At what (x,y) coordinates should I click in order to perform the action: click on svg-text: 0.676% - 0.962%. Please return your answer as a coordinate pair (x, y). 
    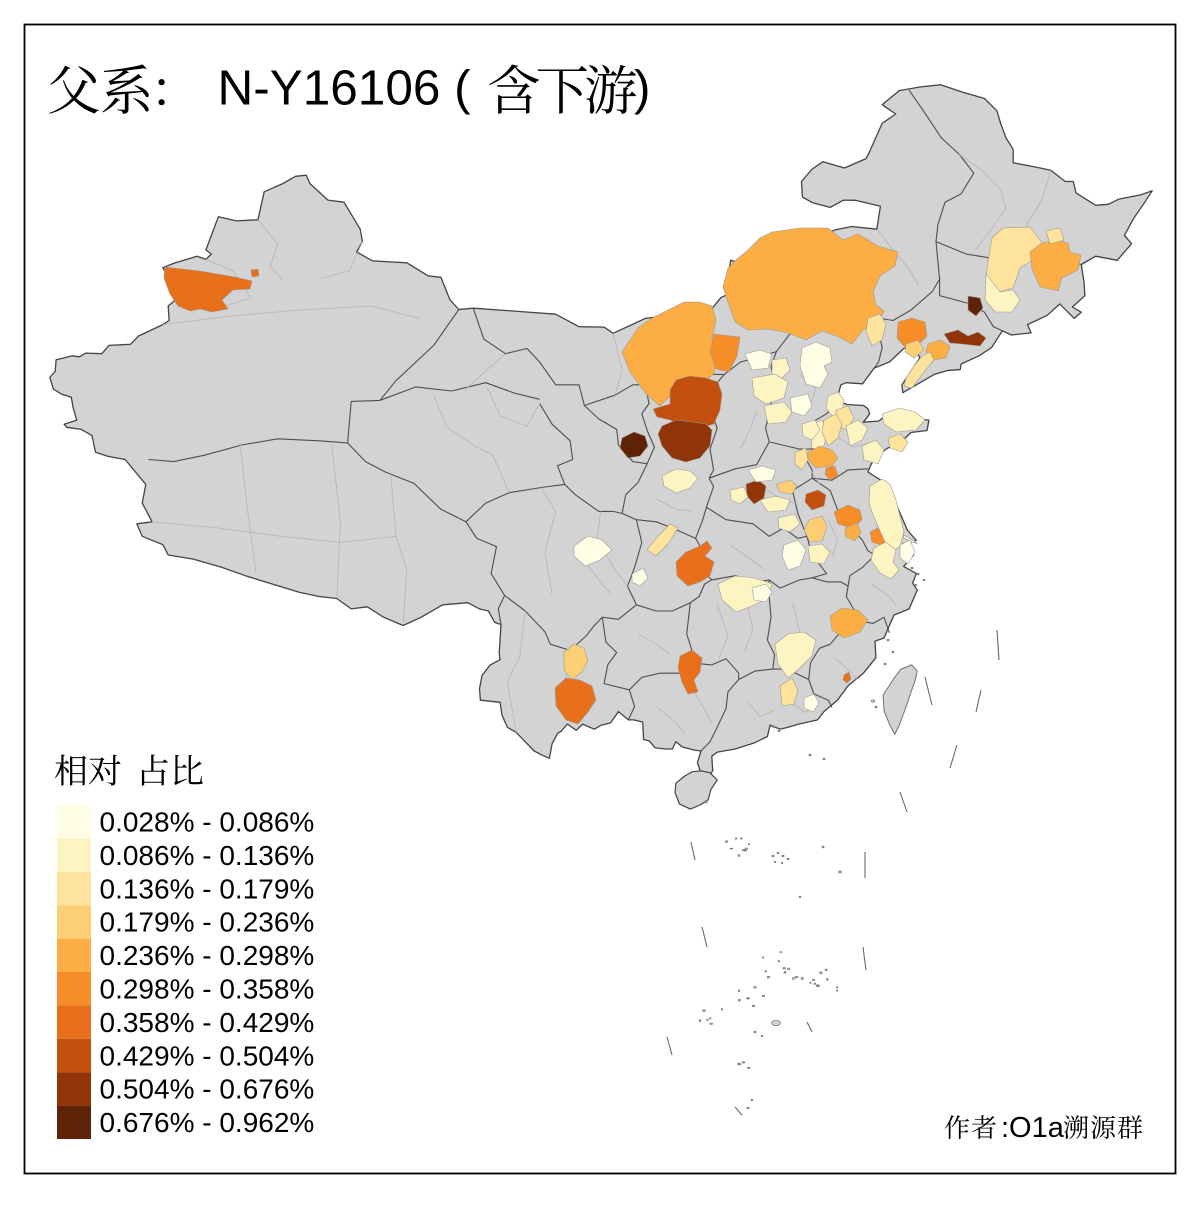
    Looking at the image, I should click on (207, 1122).